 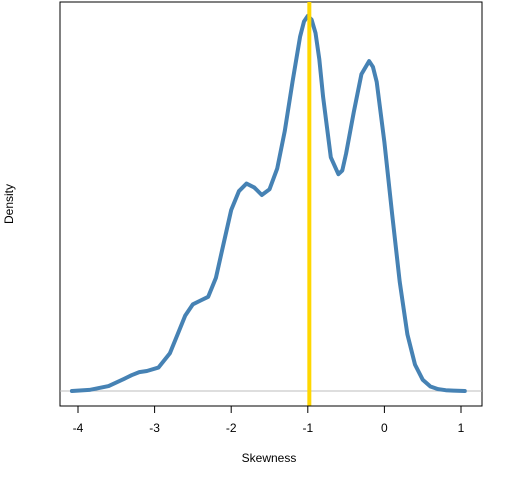 I want to click on x-tick-label: 1, so click(x=461, y=428).